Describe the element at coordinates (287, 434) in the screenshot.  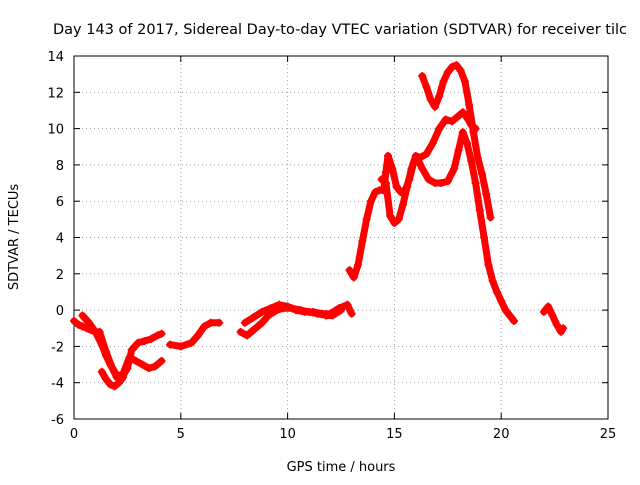
I see `x-tick-label: 10` at that location.